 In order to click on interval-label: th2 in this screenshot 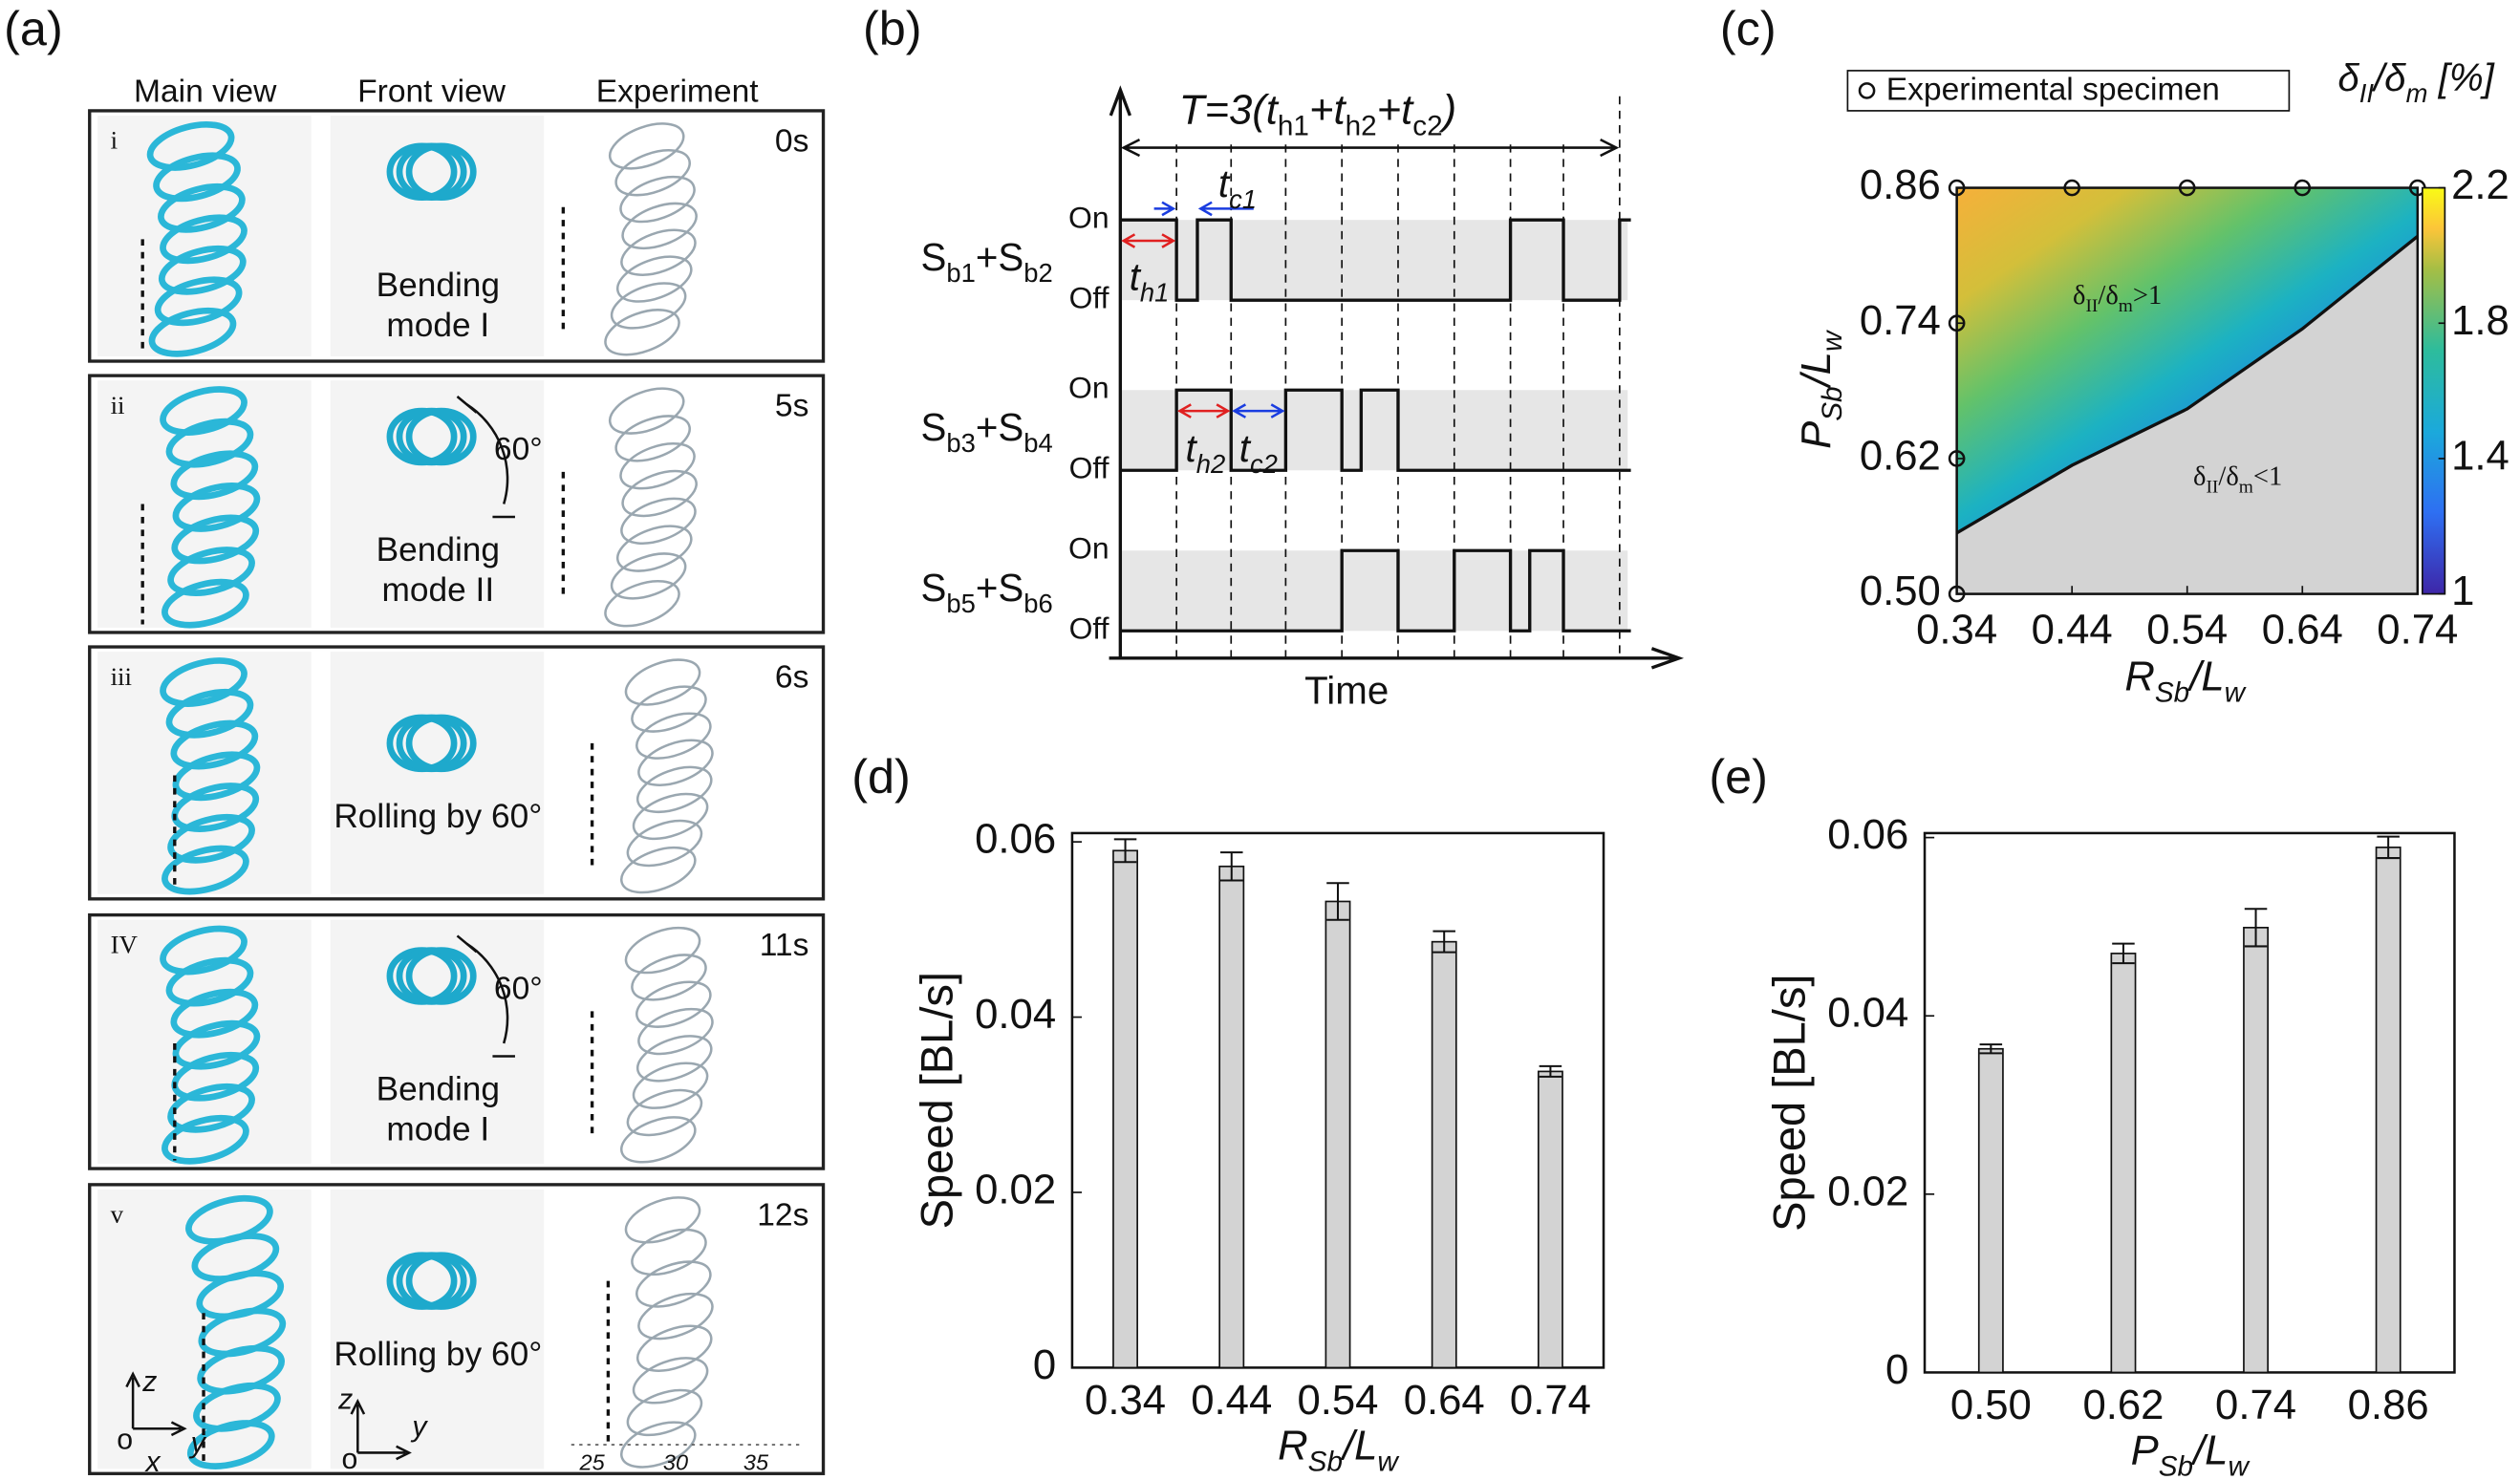, I will do `click(1206, 452)`.